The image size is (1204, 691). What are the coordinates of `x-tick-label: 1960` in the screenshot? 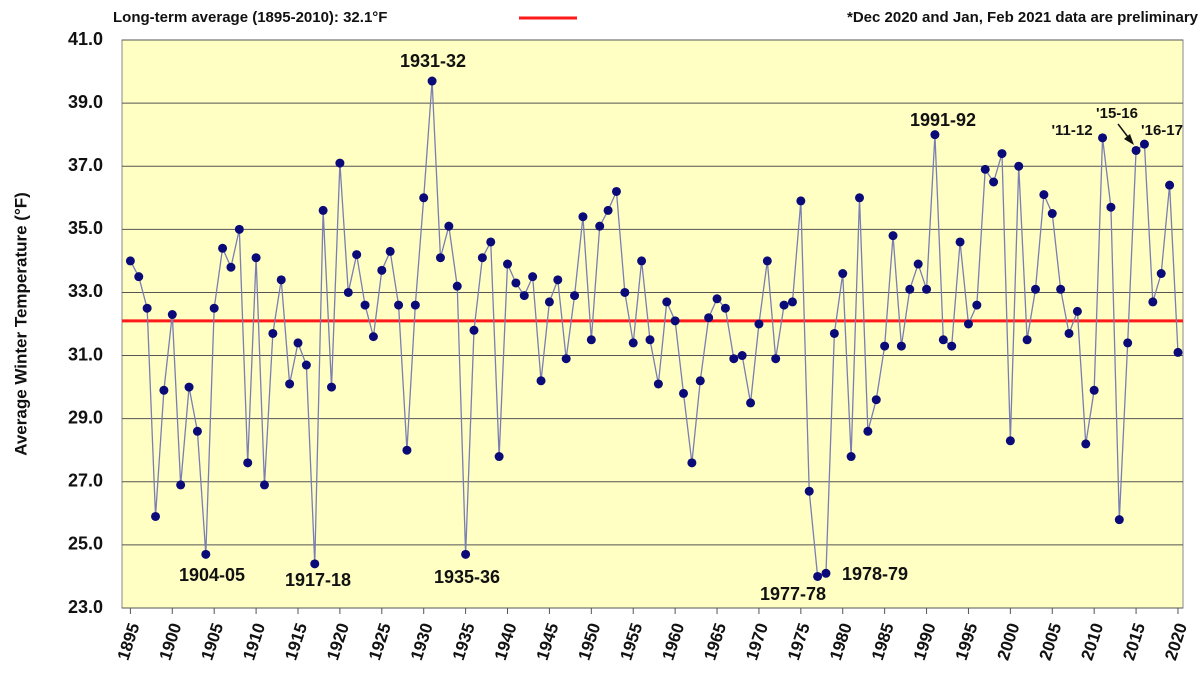 It's located at (673, 642).